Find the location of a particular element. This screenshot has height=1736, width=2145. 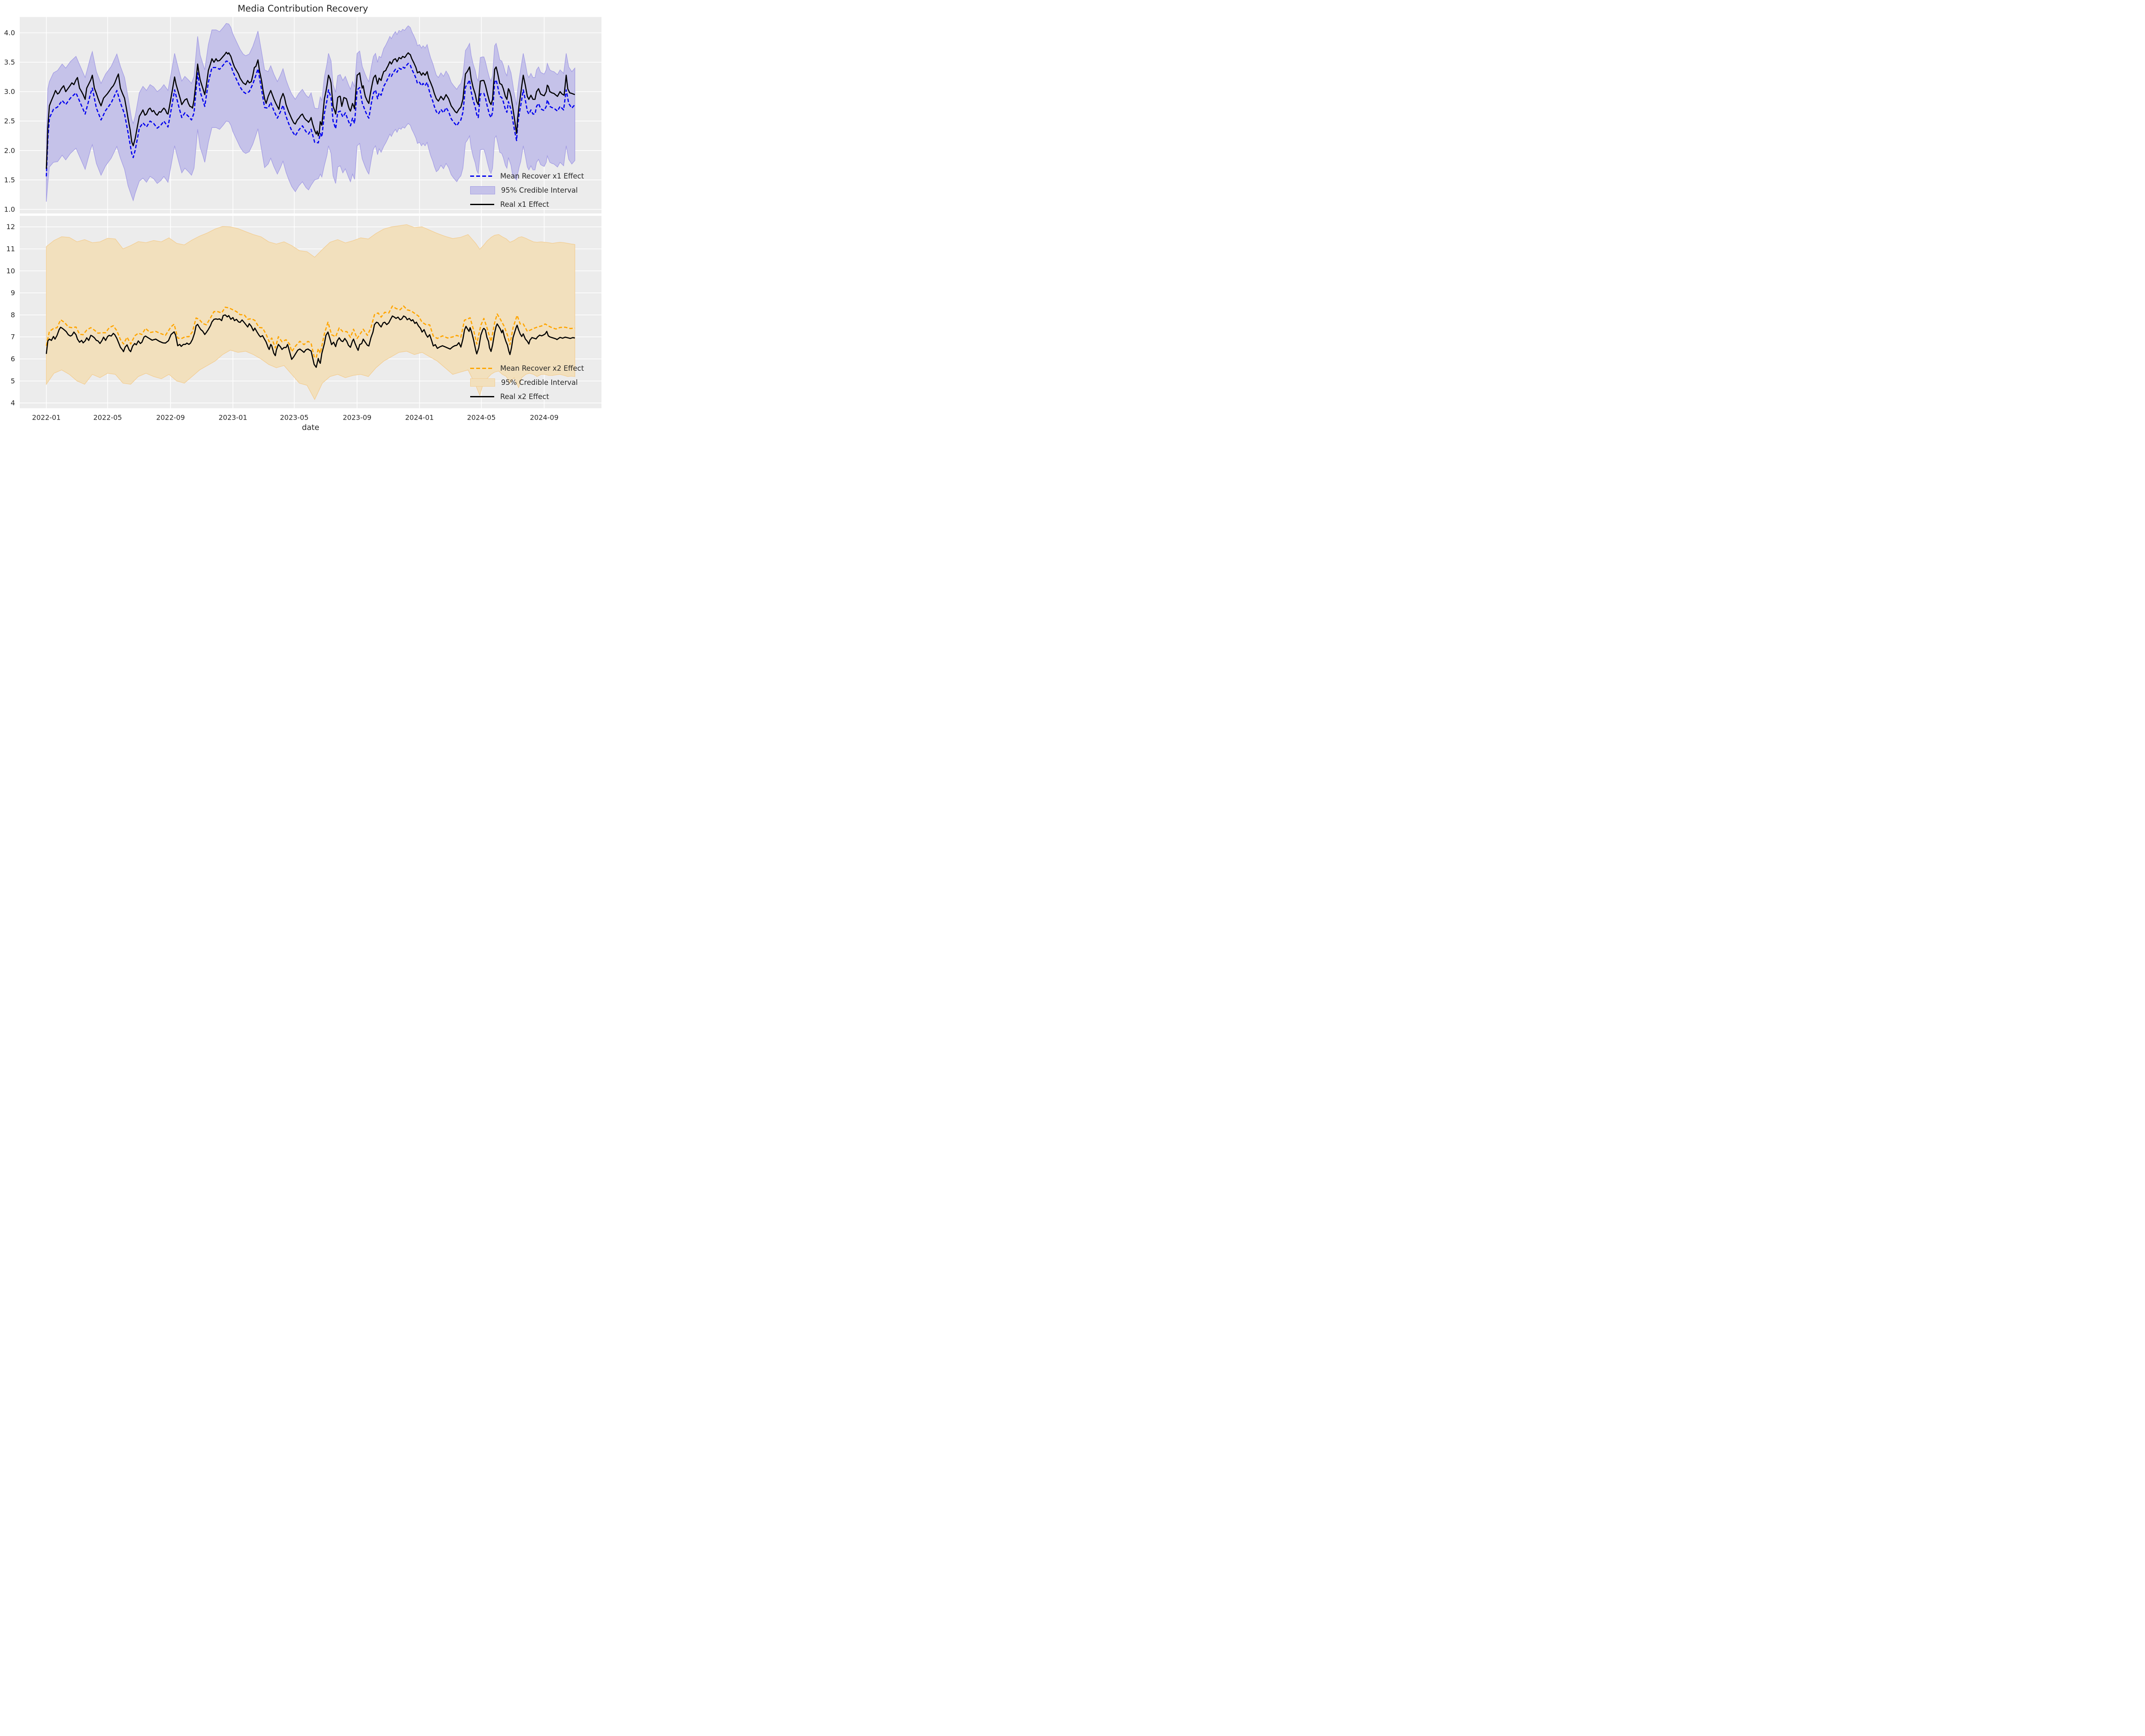

y-tick-label: 12 is located at coordinates (10, 227).